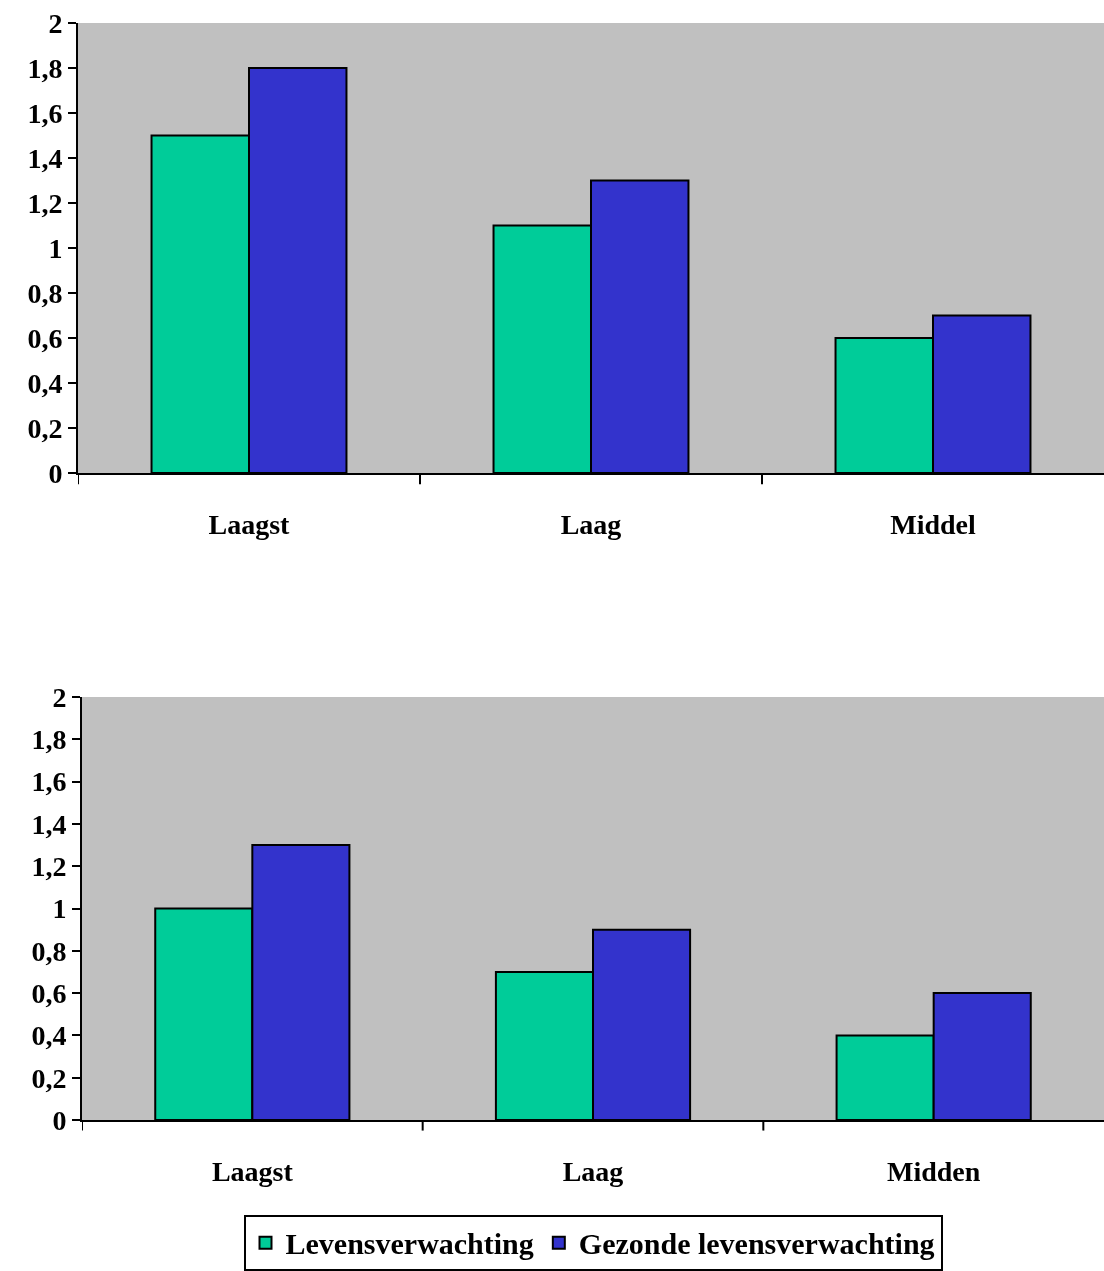 The width and height of the screenshot is (1104, 1271). What do you see at coordinates (409, 1244) in the screenshot?
I see `legend-label: Levensverwachting` at bounding box center [409, 1244].